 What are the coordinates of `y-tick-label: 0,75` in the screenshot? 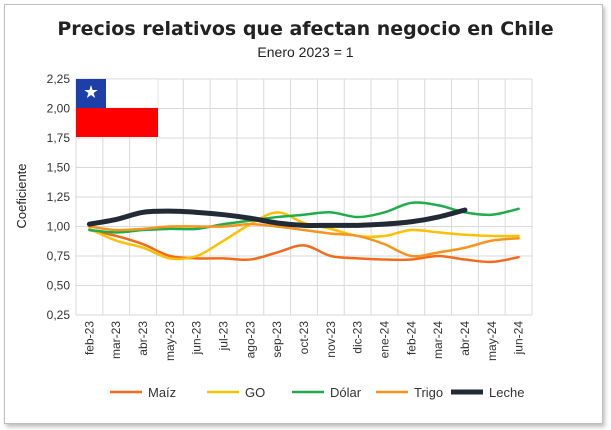 It's located at (59, 256).